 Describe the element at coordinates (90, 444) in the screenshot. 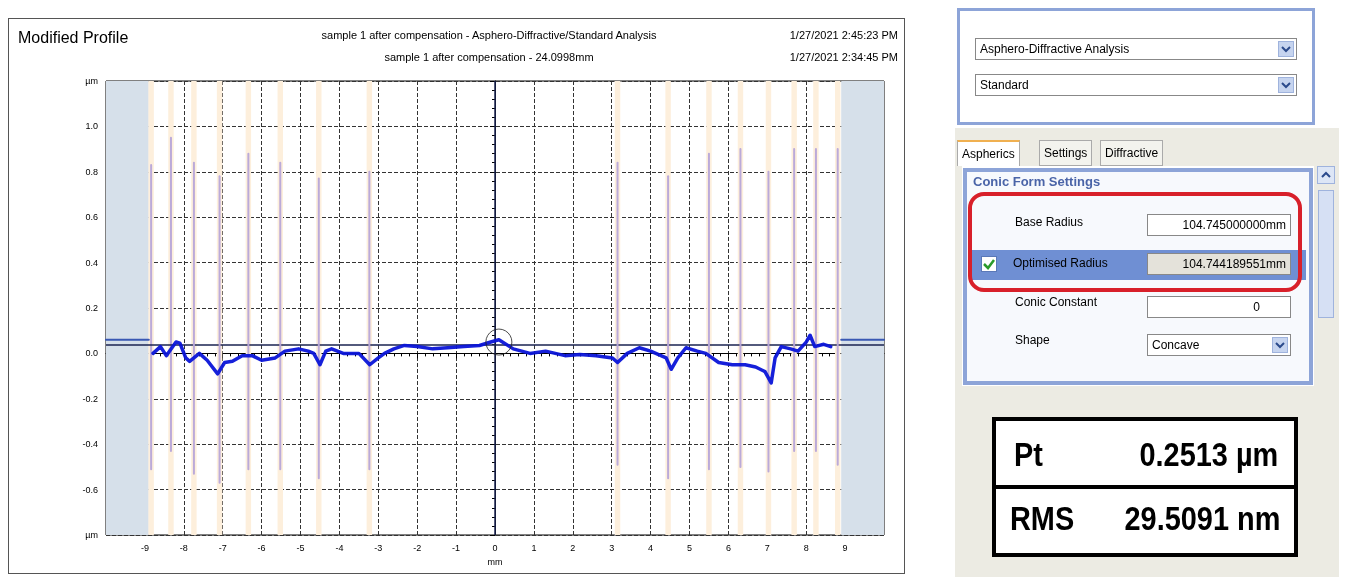

I see `y-tick-label: -0.4` at that location.